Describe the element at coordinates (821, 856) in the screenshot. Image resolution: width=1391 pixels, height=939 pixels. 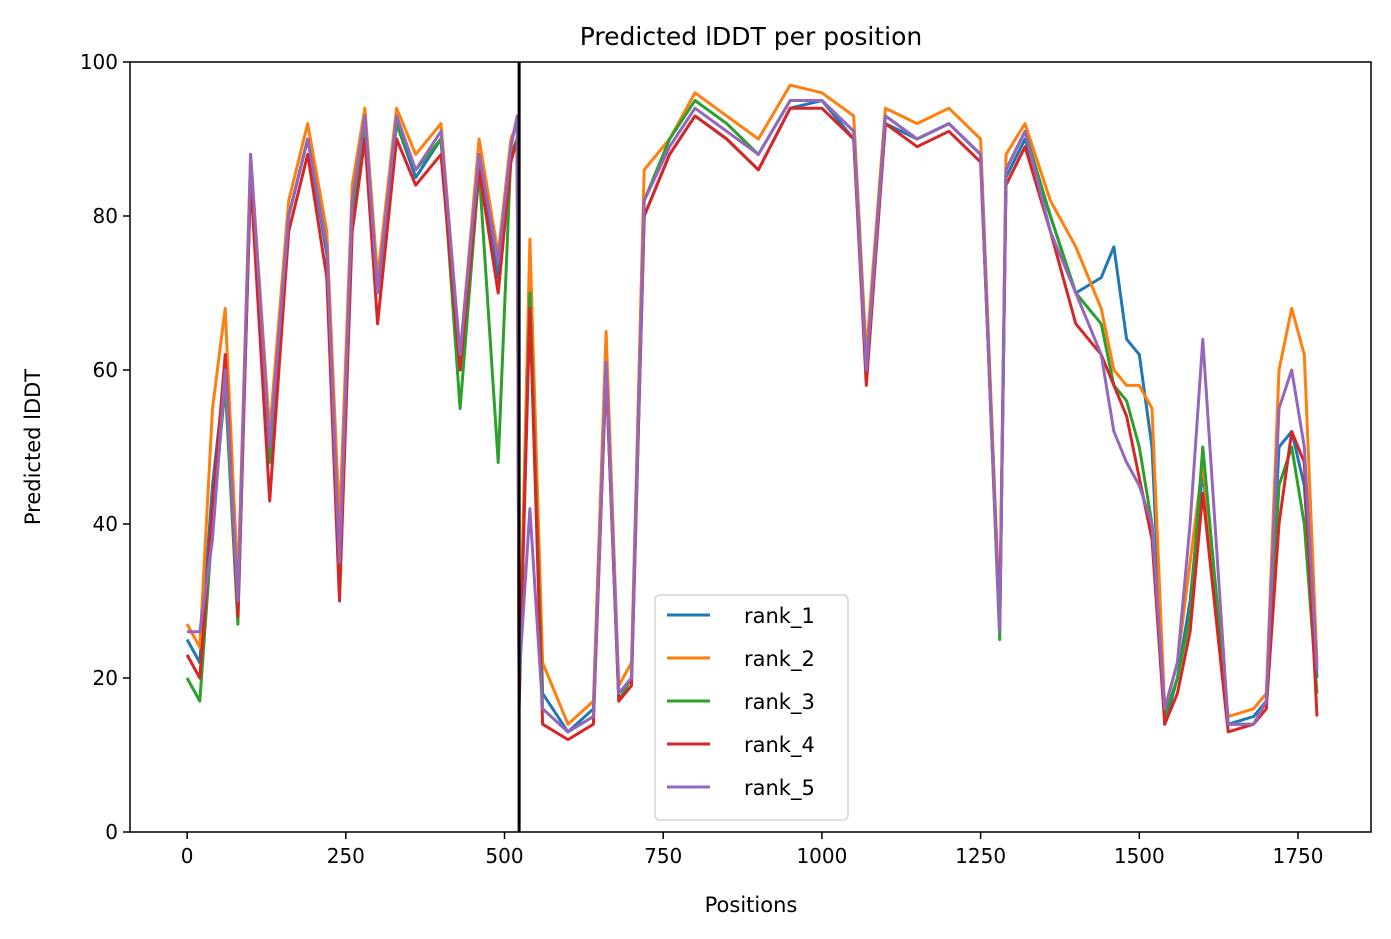
I see `x-tick-label: 1000` at that location.